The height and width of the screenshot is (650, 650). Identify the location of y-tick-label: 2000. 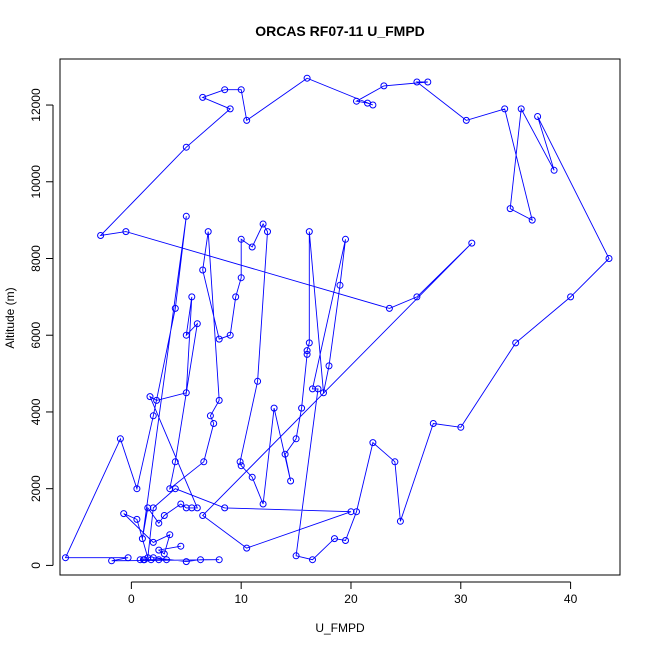
(36, 488).